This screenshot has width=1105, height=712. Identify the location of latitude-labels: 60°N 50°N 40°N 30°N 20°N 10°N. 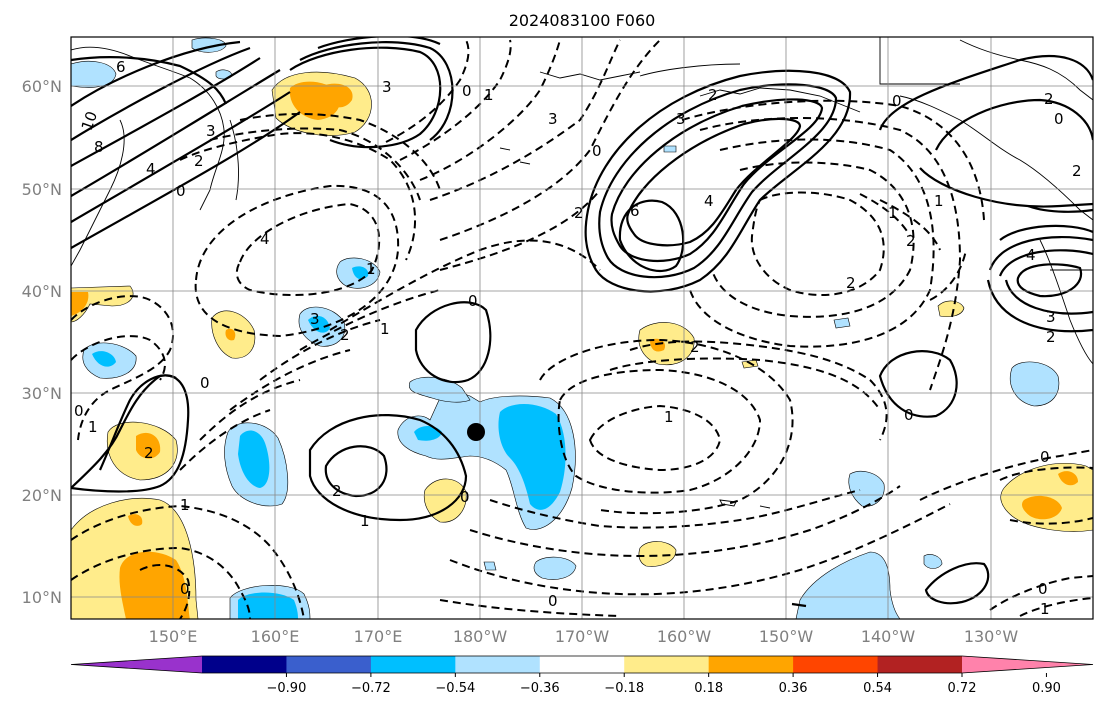
(42, 342).